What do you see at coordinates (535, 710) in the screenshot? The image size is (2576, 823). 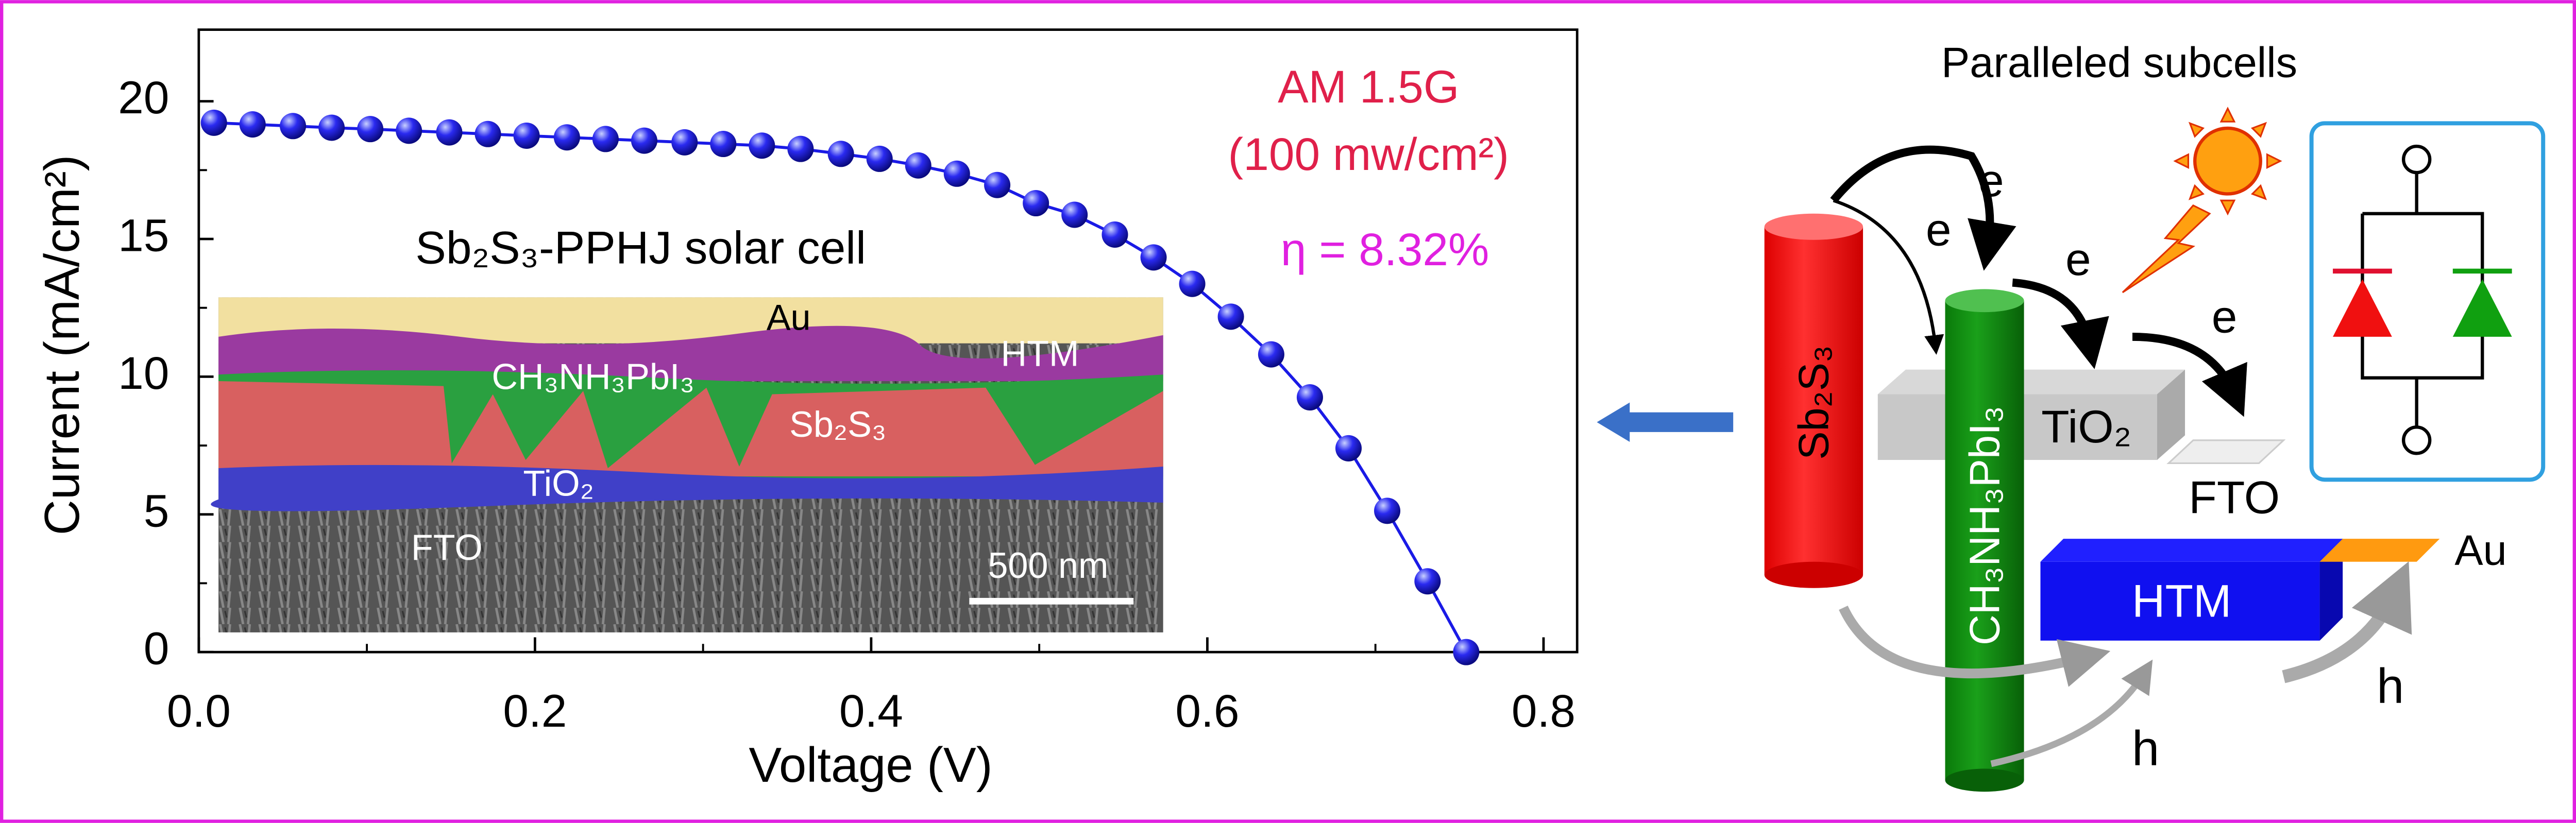 I see `x-tick-label: 0.2` at bounding box center [535, 710].